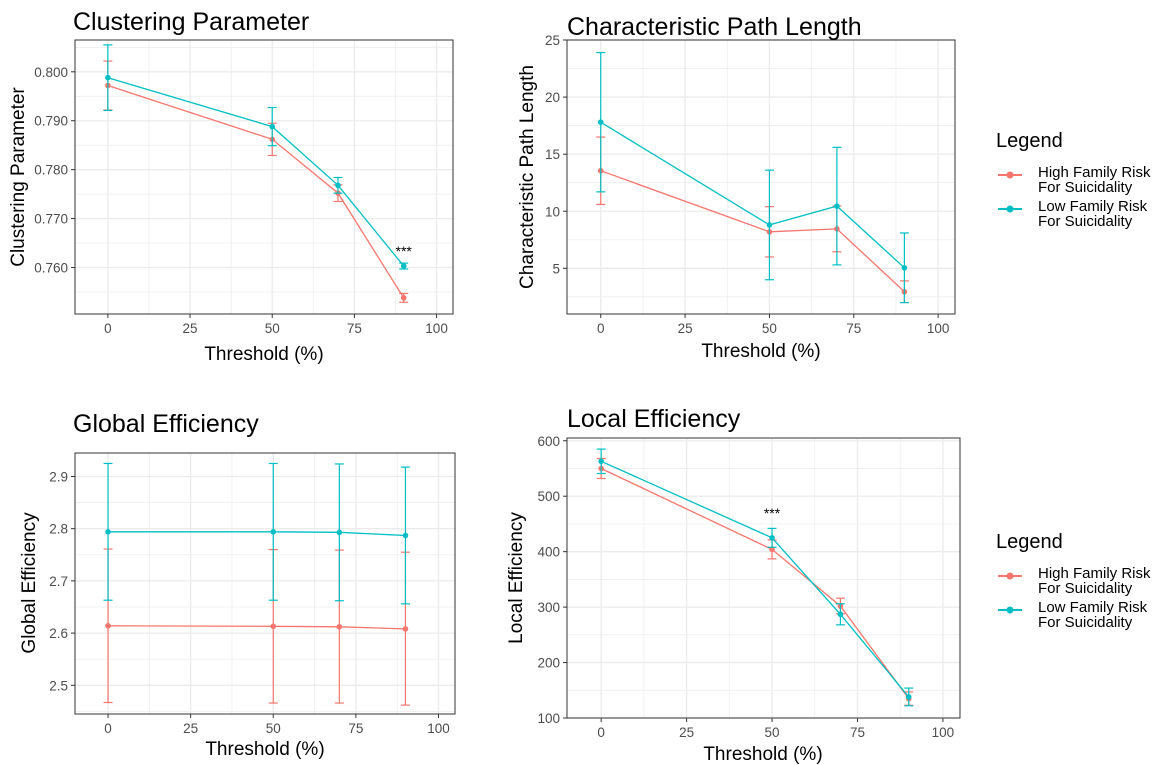 Image resolution: width=1168 pixels, height=765 pixels. What do you see at coordinates (1094, 573) in the screenshot?
I see `legend-label-high: High Family Risk` at bounding box center [1094, 573].